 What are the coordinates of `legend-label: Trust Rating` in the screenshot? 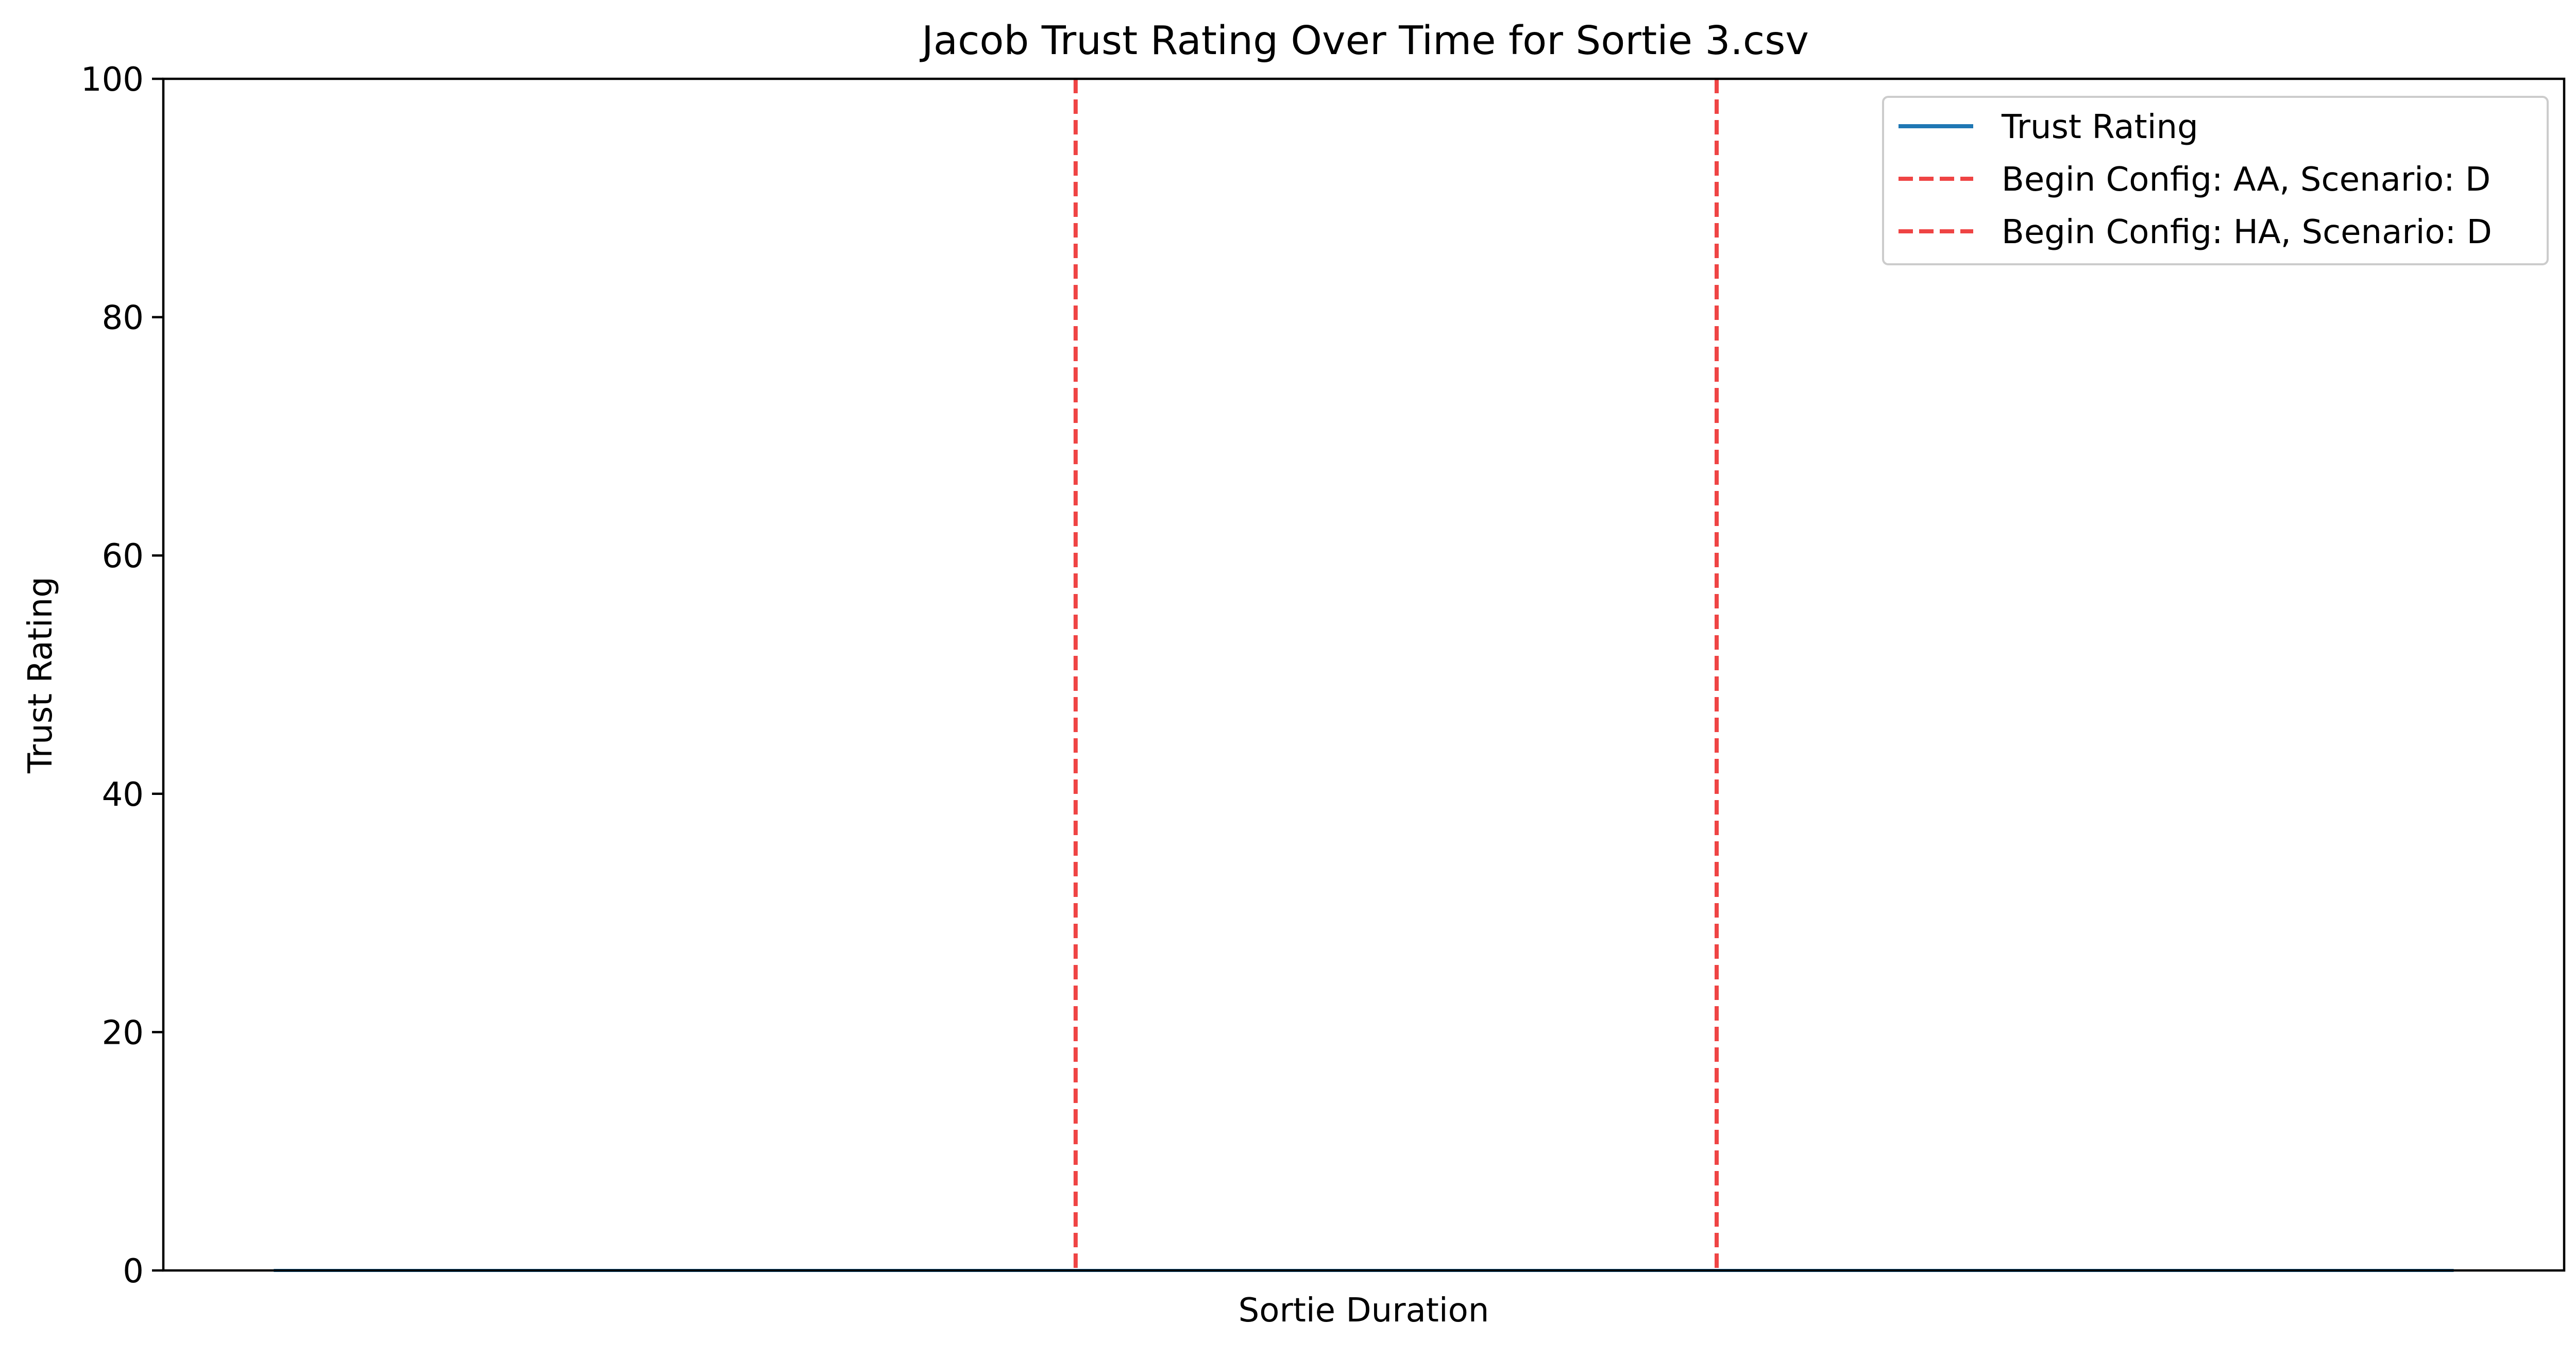 It's located at (2099, 127).